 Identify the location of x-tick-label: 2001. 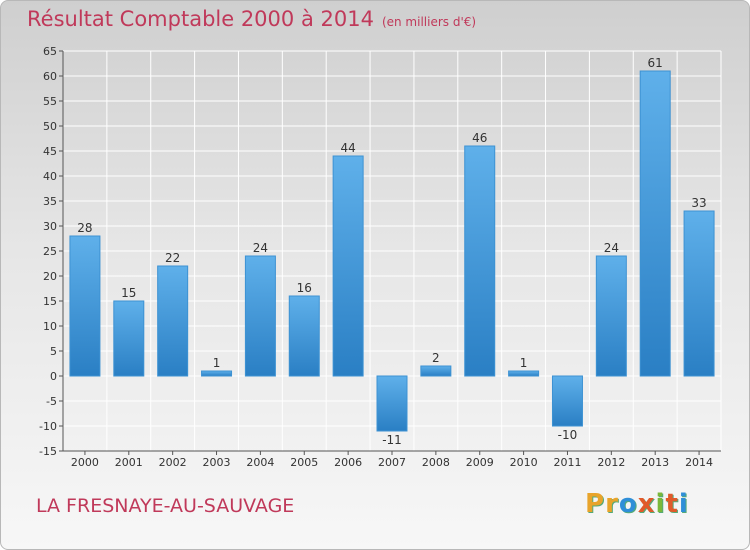
(129, 462).